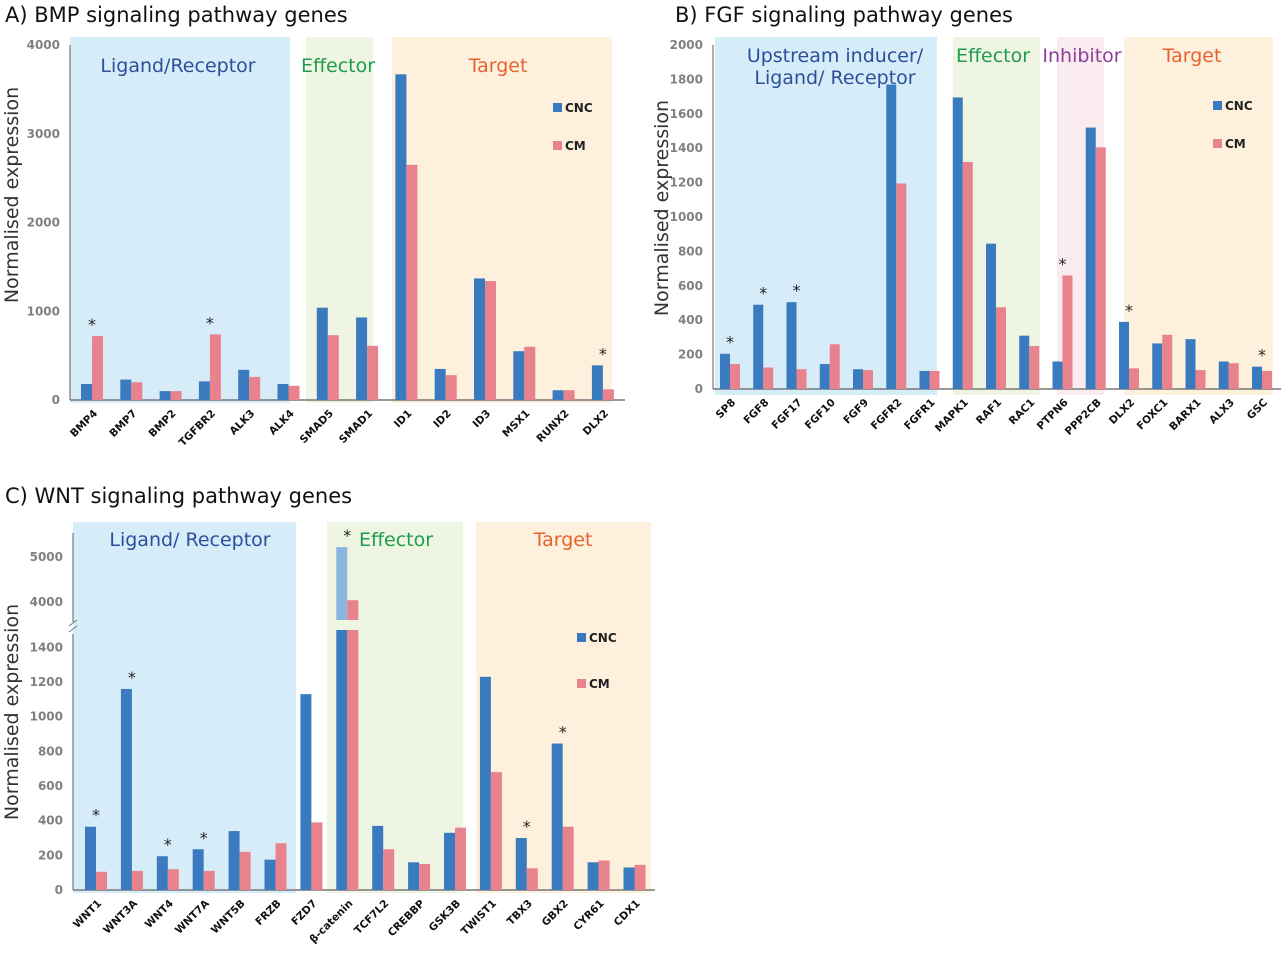 Image resolution: width=1283 pixels, height=965 pixels. Describe the element at coordinates (192, 916) in the screenshot. I see `x-tick-label: WNT7A` at that location.